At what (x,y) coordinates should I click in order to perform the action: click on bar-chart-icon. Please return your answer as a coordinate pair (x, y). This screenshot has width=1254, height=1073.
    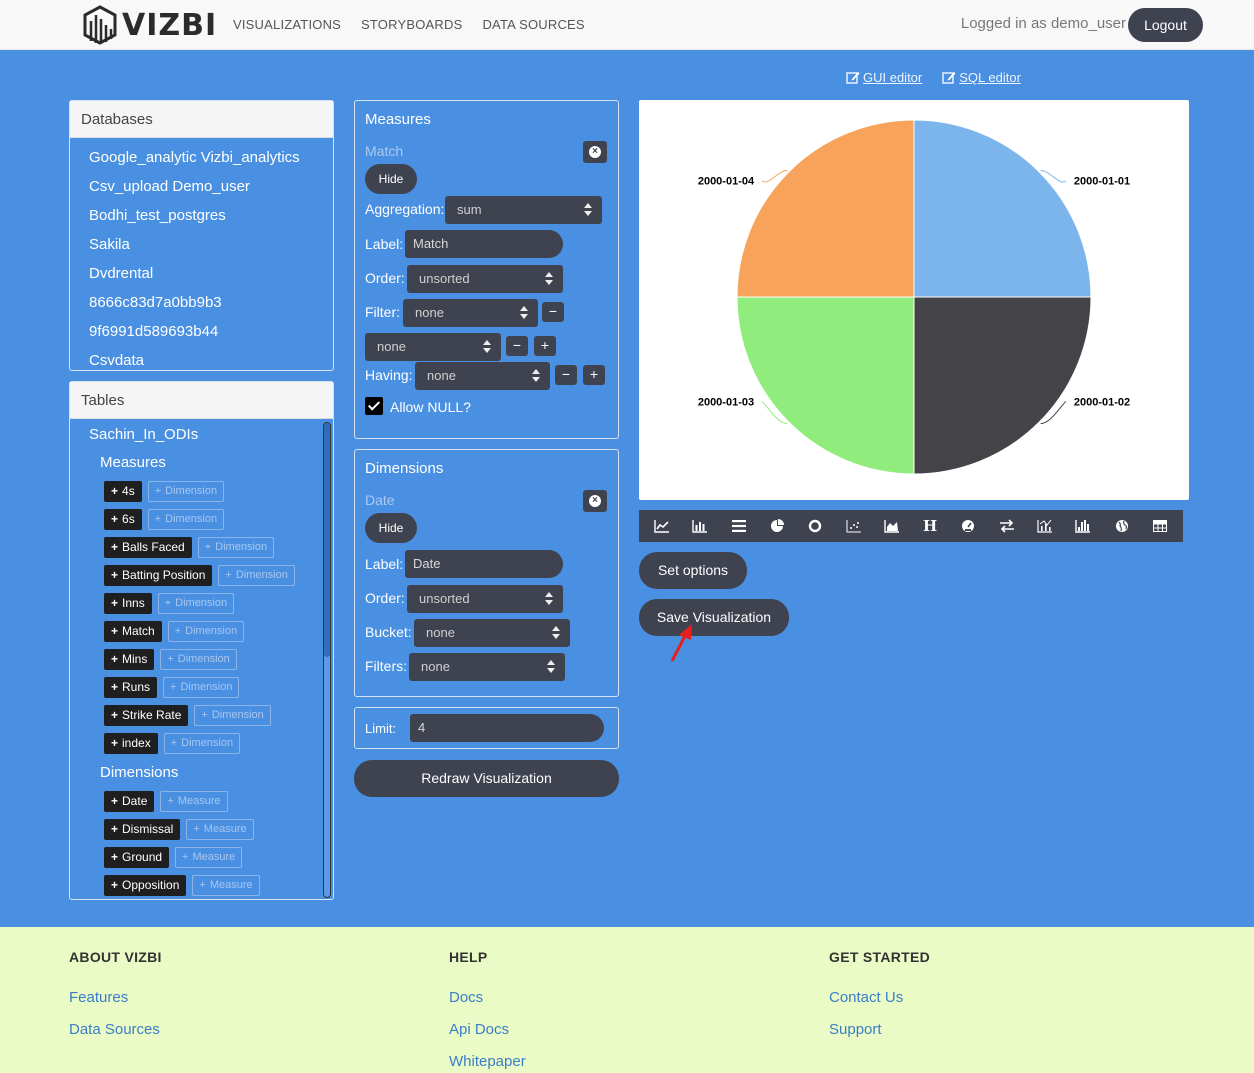
    Looking at the image, I should click on (700, 526).